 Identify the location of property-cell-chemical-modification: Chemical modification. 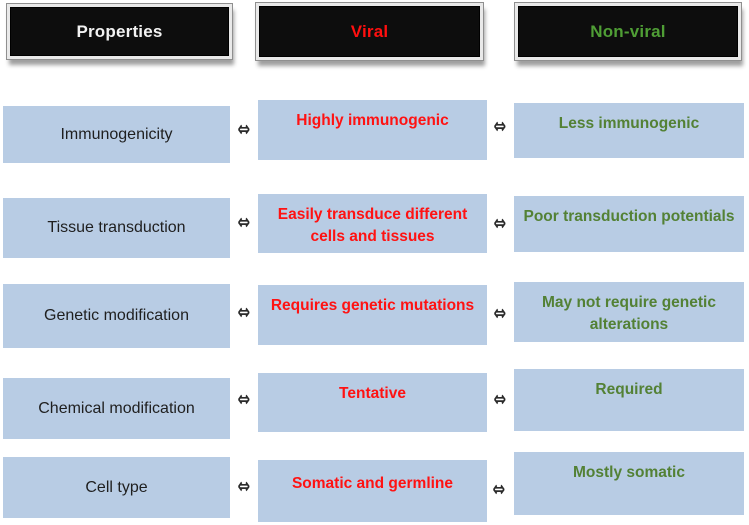
(116, 408).